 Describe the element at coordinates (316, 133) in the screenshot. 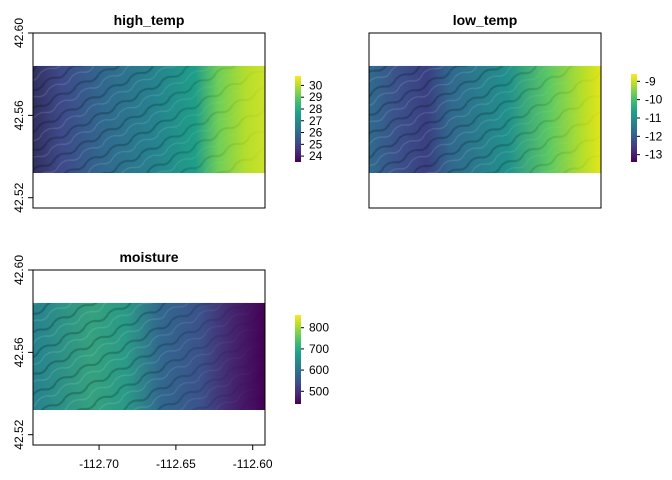

I see `legend-tick-label: 26` at that location.